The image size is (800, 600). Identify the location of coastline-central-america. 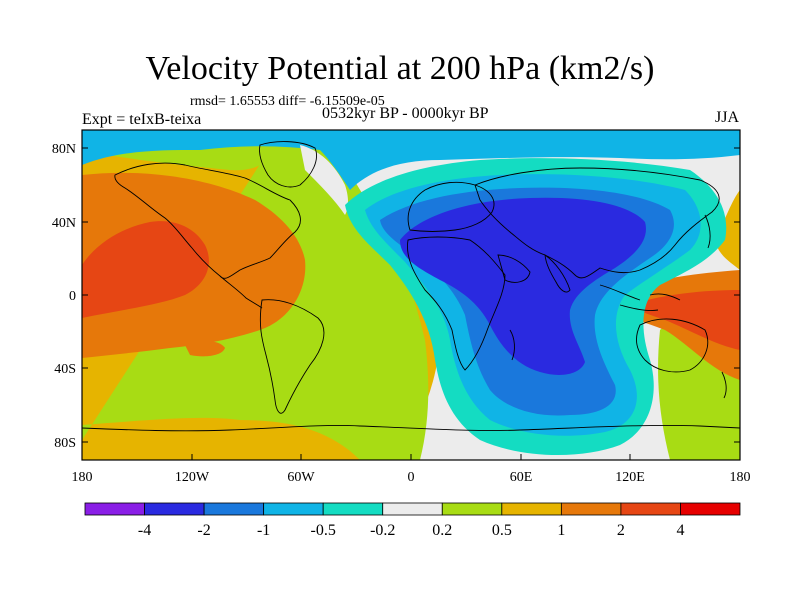
(241, 292).